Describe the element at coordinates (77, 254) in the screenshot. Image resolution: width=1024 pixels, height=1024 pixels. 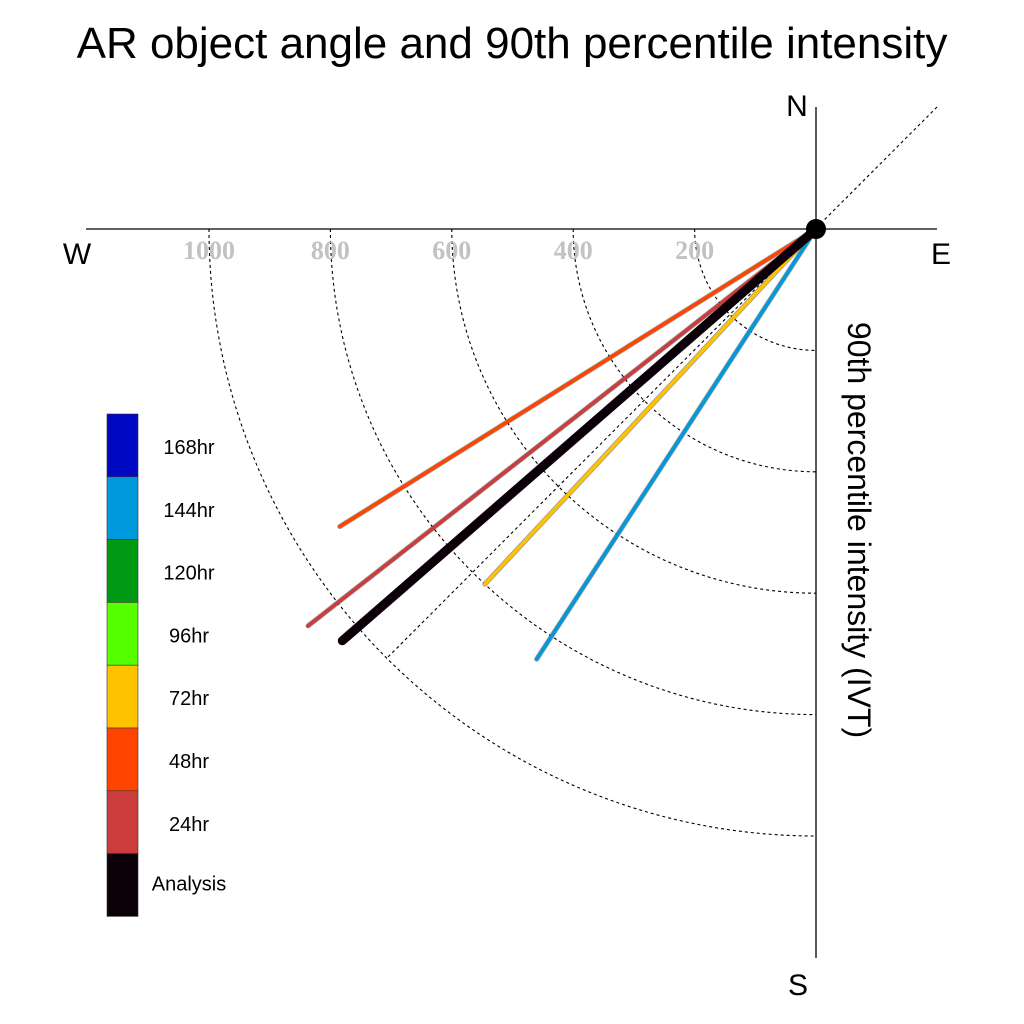
I see `compass-west: W` at that location.